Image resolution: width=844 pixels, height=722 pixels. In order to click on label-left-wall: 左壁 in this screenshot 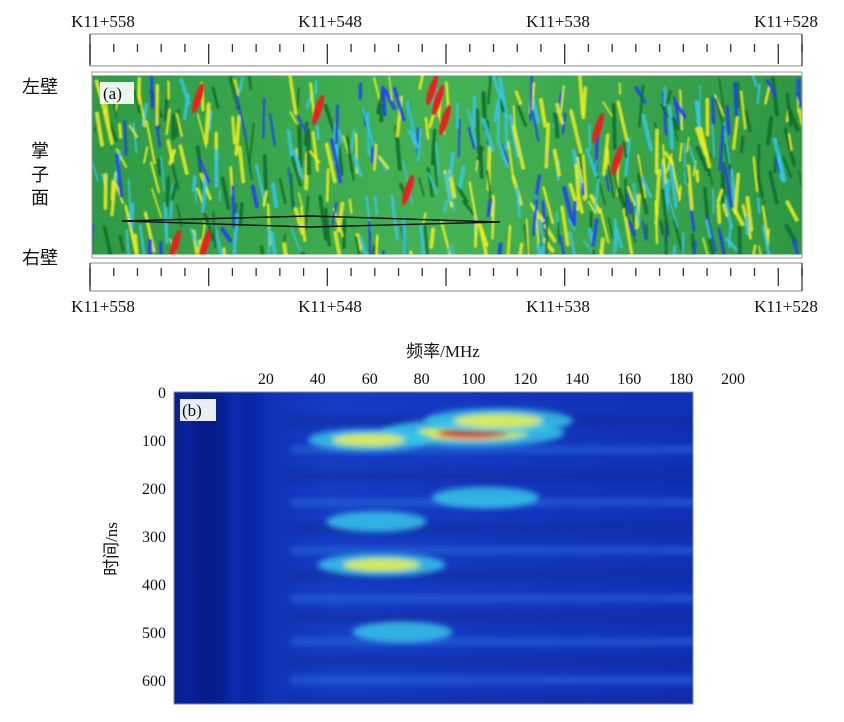, I will do `click(40, 87)`.